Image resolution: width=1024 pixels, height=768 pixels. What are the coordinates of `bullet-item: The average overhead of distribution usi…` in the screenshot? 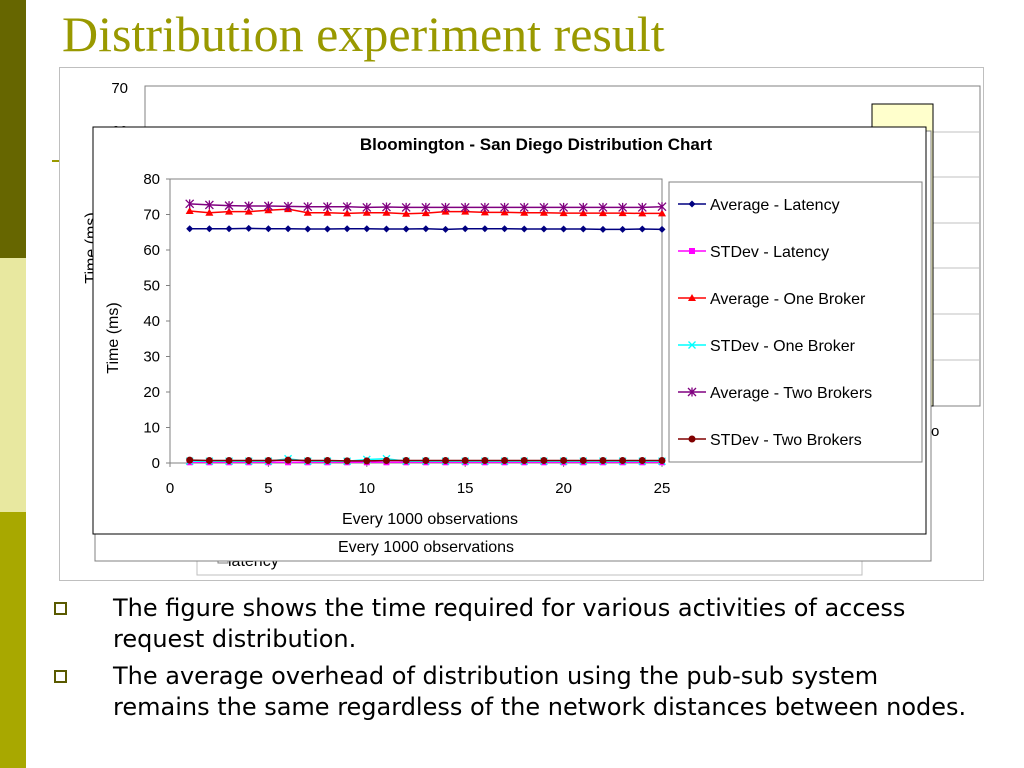 It's located at (517, 692).